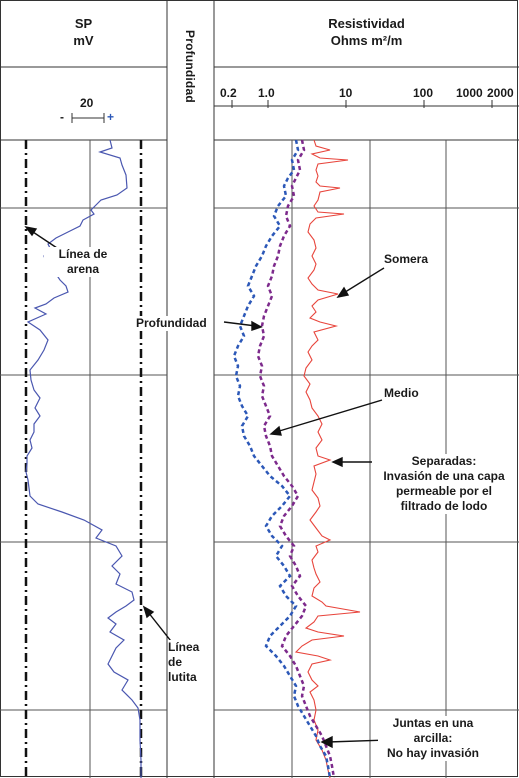  I want to click on res-tick-label: 1000, so click(469, 93).